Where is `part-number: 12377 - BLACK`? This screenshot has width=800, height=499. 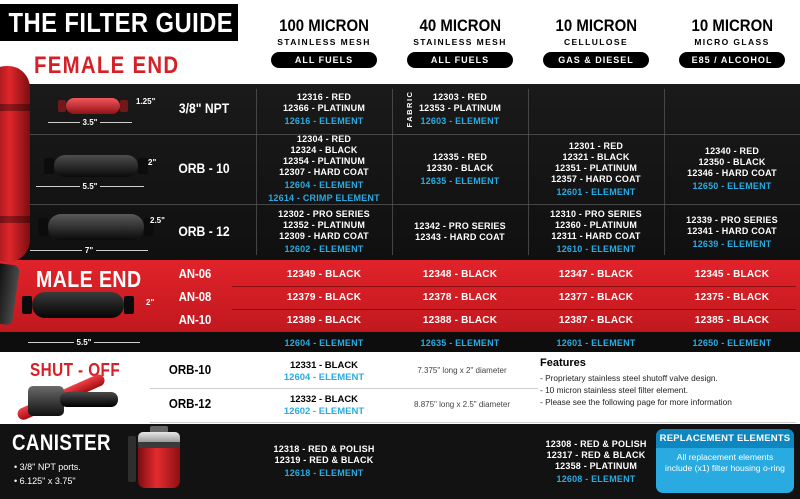
part-number: 12377 - BLACK is located at coordinates (596, 297).